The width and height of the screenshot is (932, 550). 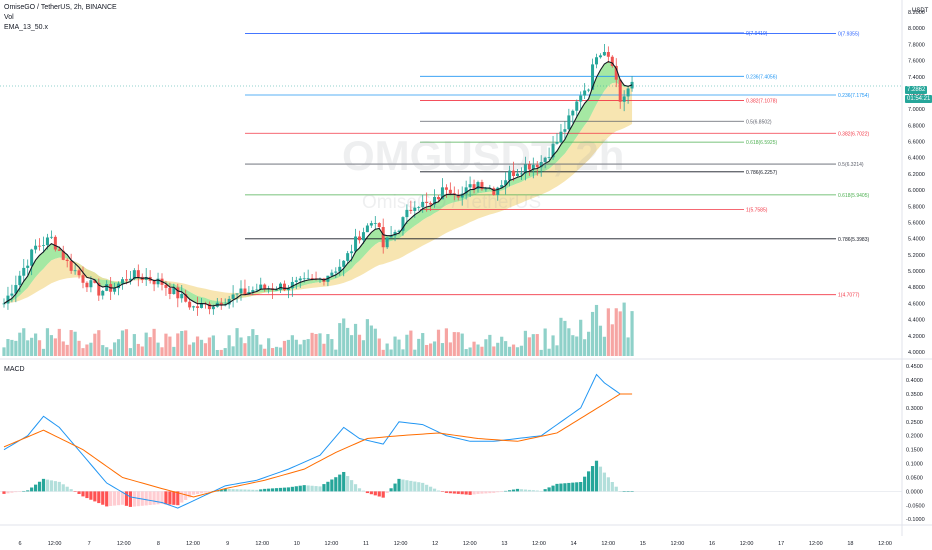 I want to click on macd-tick-label: -0.0500, so click(x=915, y=506).